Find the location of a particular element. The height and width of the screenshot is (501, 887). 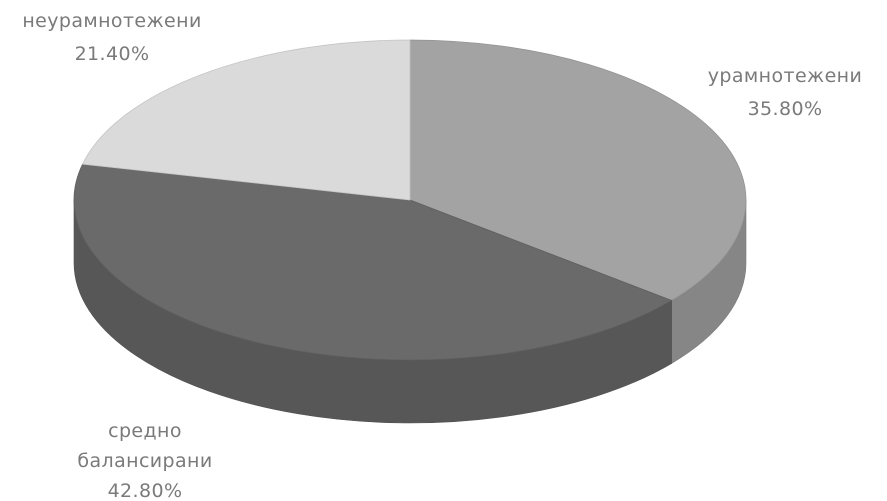

slice-value-balanced: 35.80% is located at coordinates (785, 109).